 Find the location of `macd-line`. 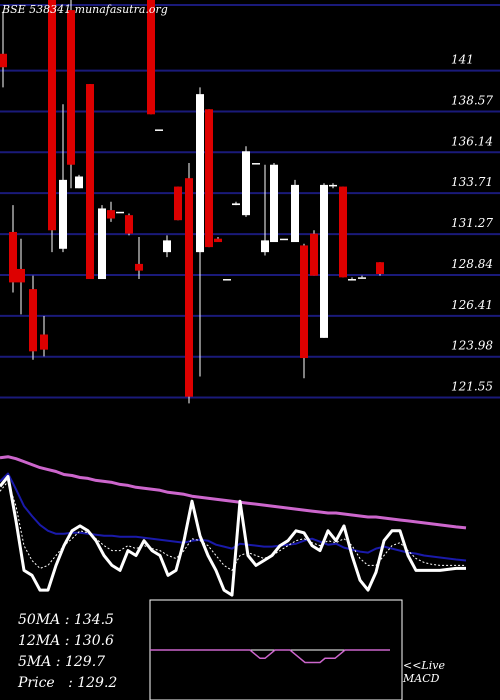

macd-line is located at coordinates (270, 656).